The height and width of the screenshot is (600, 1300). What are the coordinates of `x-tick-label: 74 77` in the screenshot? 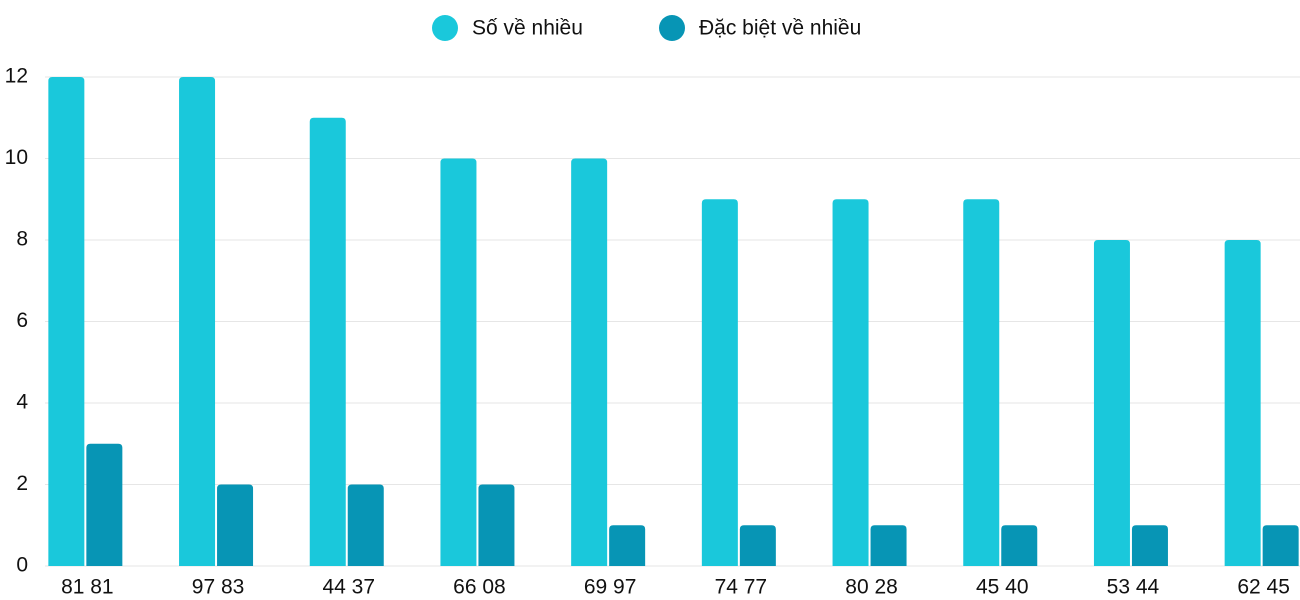 It's located at (741, 587).